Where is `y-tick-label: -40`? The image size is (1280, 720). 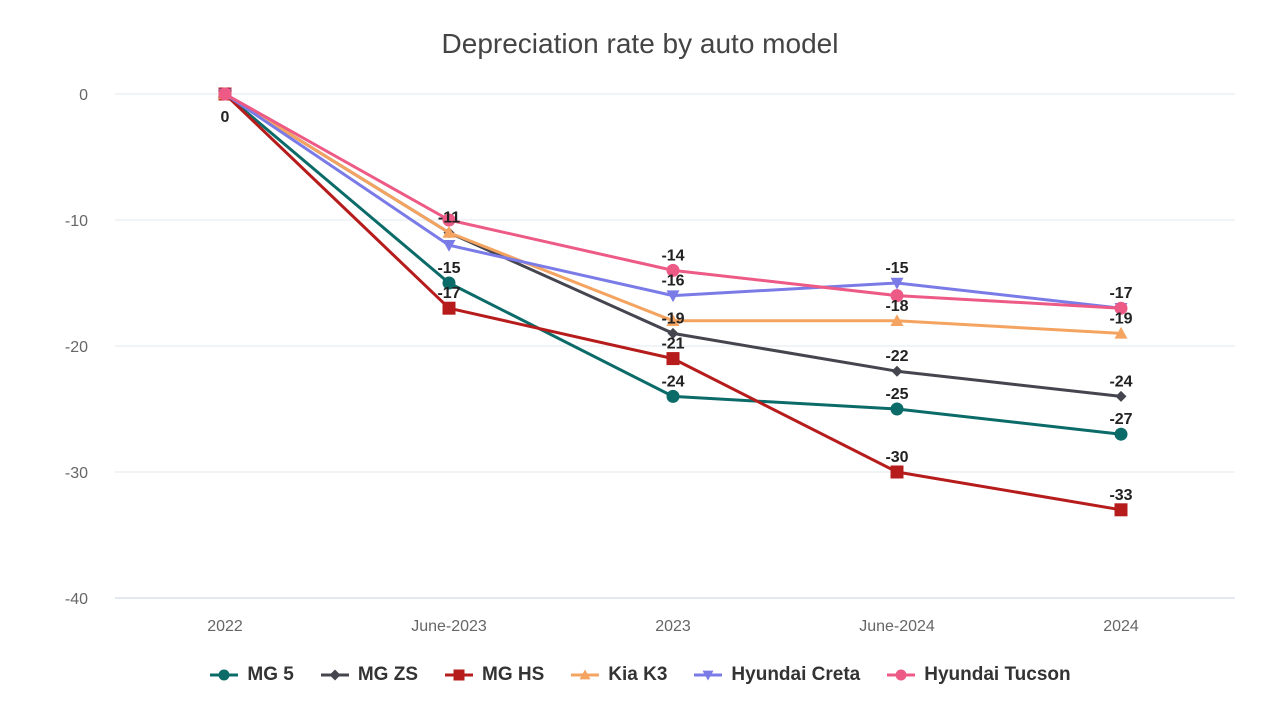 y-tick-label: -40 is located at coordinates (76, 599).